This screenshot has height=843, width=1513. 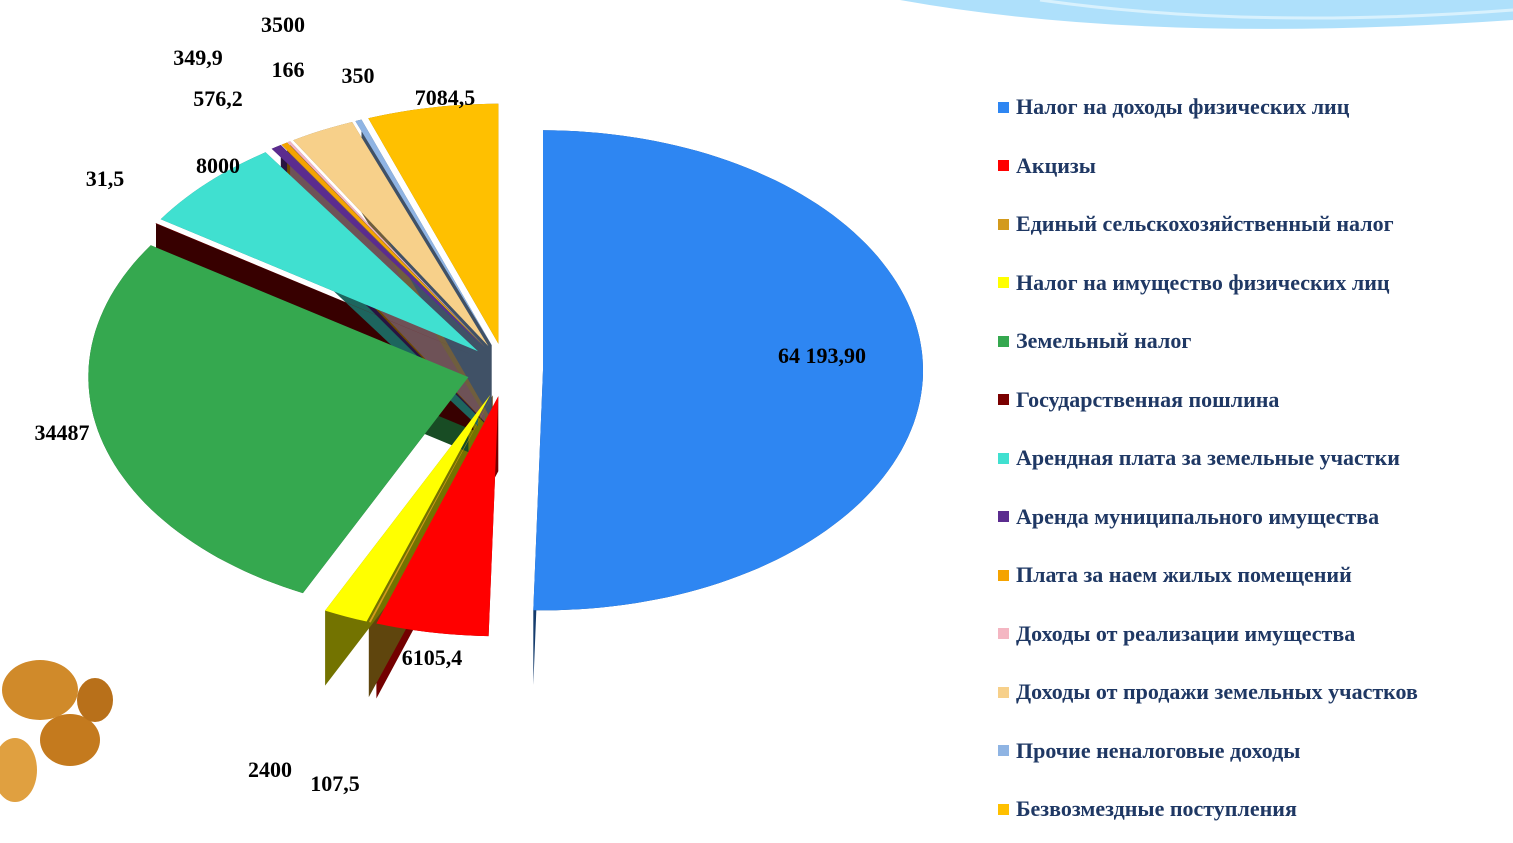 I want to click on legend-label: Плата за наем жилых помещений, so click(x=1184, y=575).